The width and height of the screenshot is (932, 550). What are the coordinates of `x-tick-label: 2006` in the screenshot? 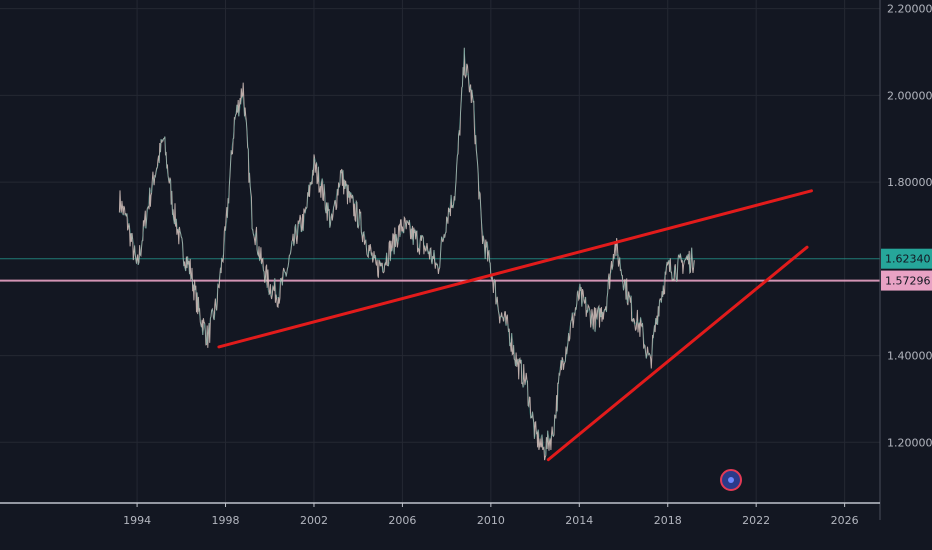 It's located at (402, 520).